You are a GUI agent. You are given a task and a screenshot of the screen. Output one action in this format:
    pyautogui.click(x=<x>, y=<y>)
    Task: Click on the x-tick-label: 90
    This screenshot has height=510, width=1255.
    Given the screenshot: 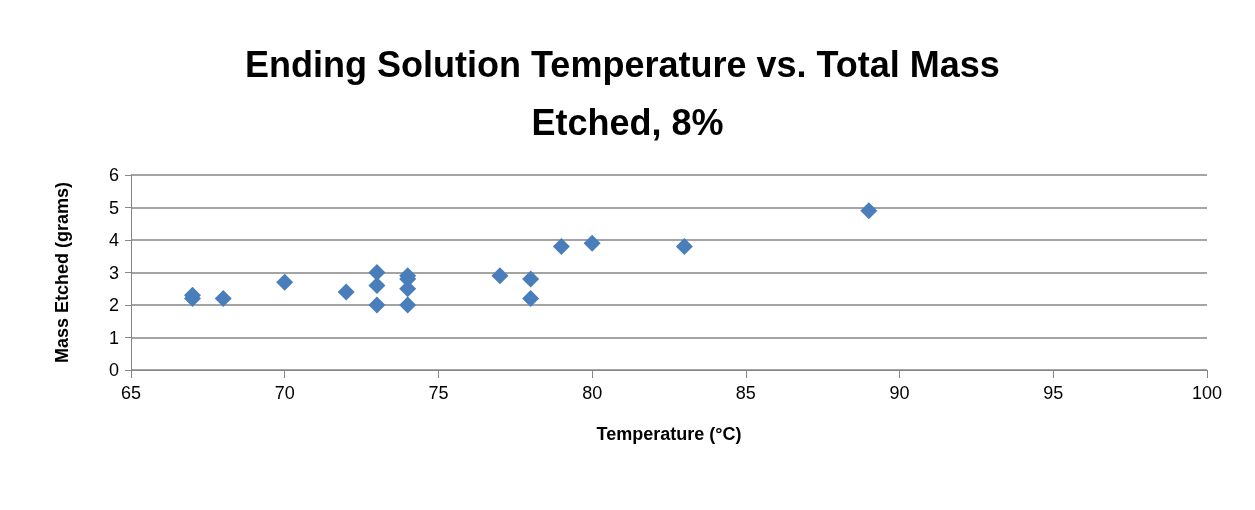 What is the action you would take?
    pyautogui.click(x=899, y=393)
    